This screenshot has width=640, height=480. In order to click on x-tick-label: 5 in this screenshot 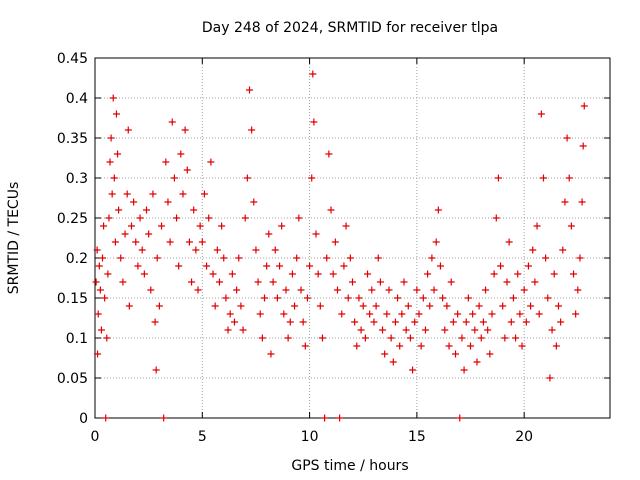, I will do `click(202, 437)`.